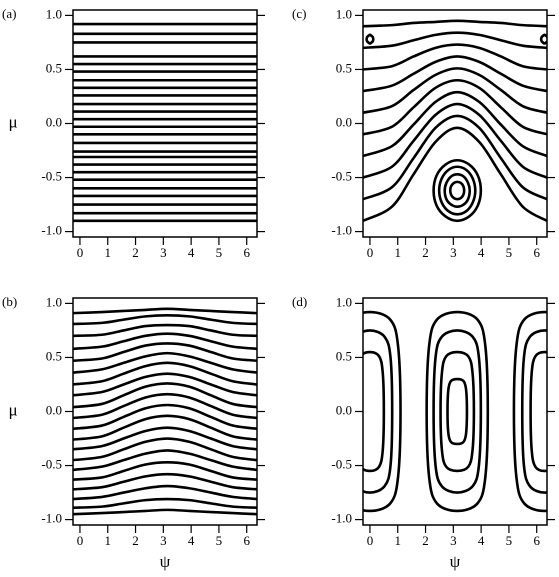  I want to click on panel-label: (b), so click(9, 301).